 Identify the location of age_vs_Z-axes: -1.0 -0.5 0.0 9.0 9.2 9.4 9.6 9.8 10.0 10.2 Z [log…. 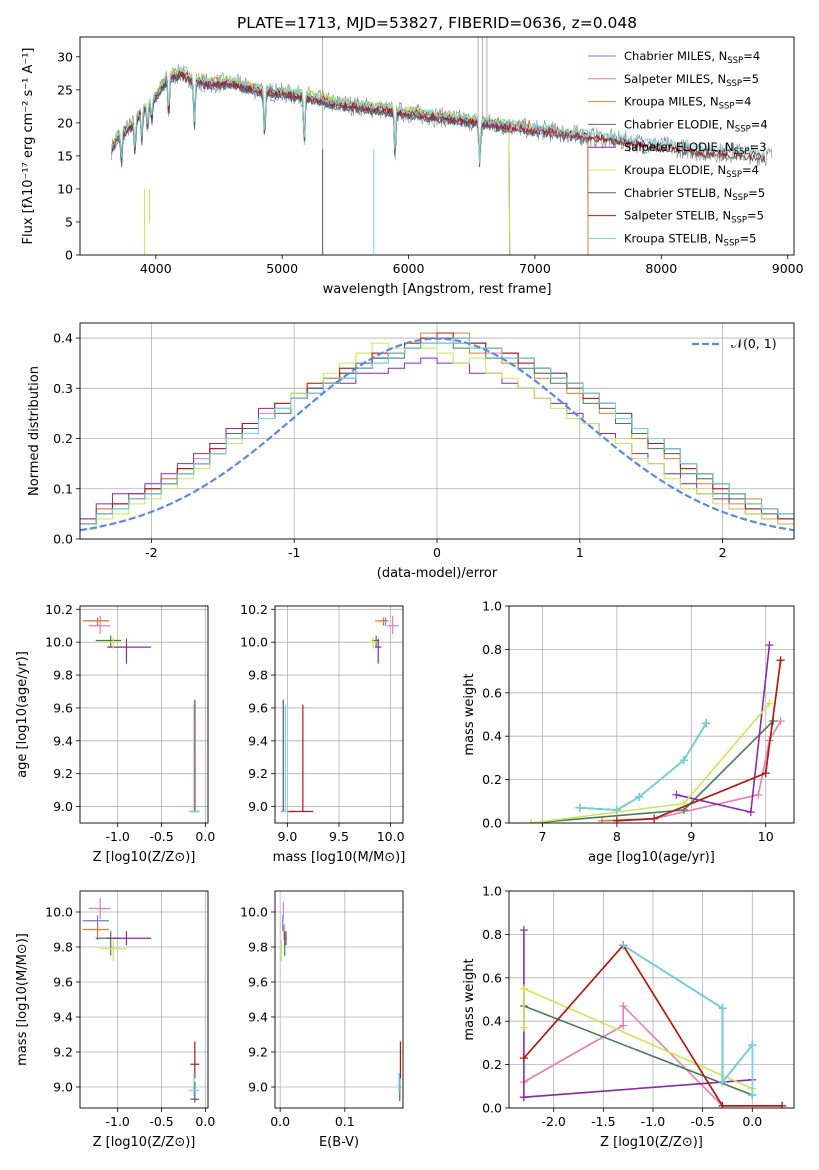
(115, 733).